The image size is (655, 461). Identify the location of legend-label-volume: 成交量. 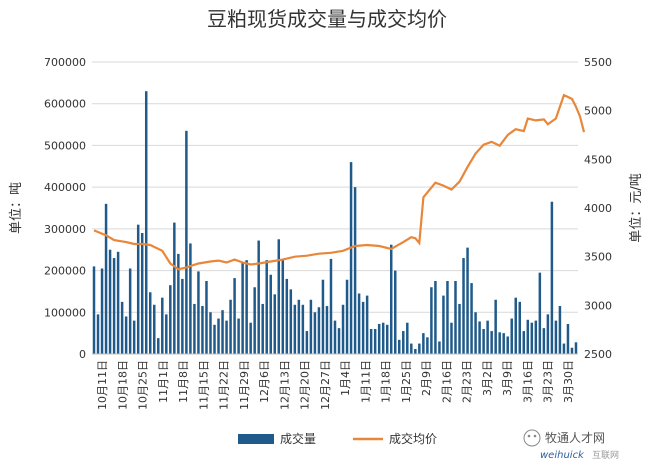
(298, 438).